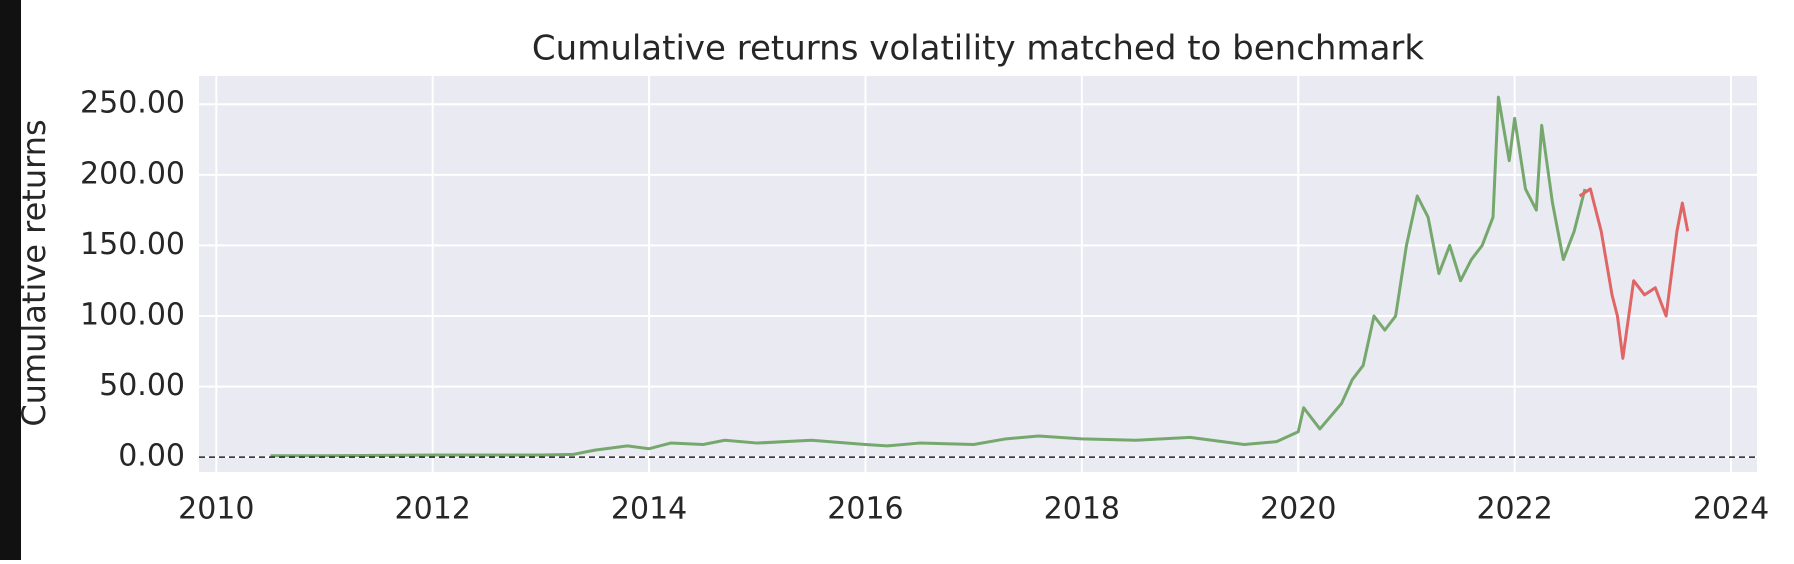 The height and width of the screenshot is (564, 1794). What do you see at coordinates (151, 456) in the screenshot?
I see `y-tick-label: 0.00` at bounding box center [151, 456].